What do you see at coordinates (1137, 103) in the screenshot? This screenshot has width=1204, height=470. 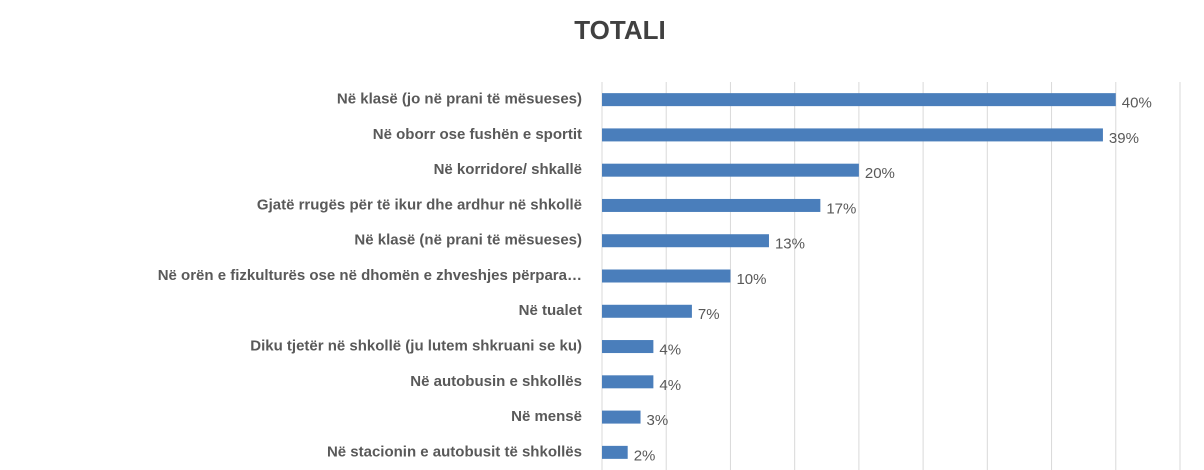 I see `value-label: 40%` at bounding box center [1137, 103].